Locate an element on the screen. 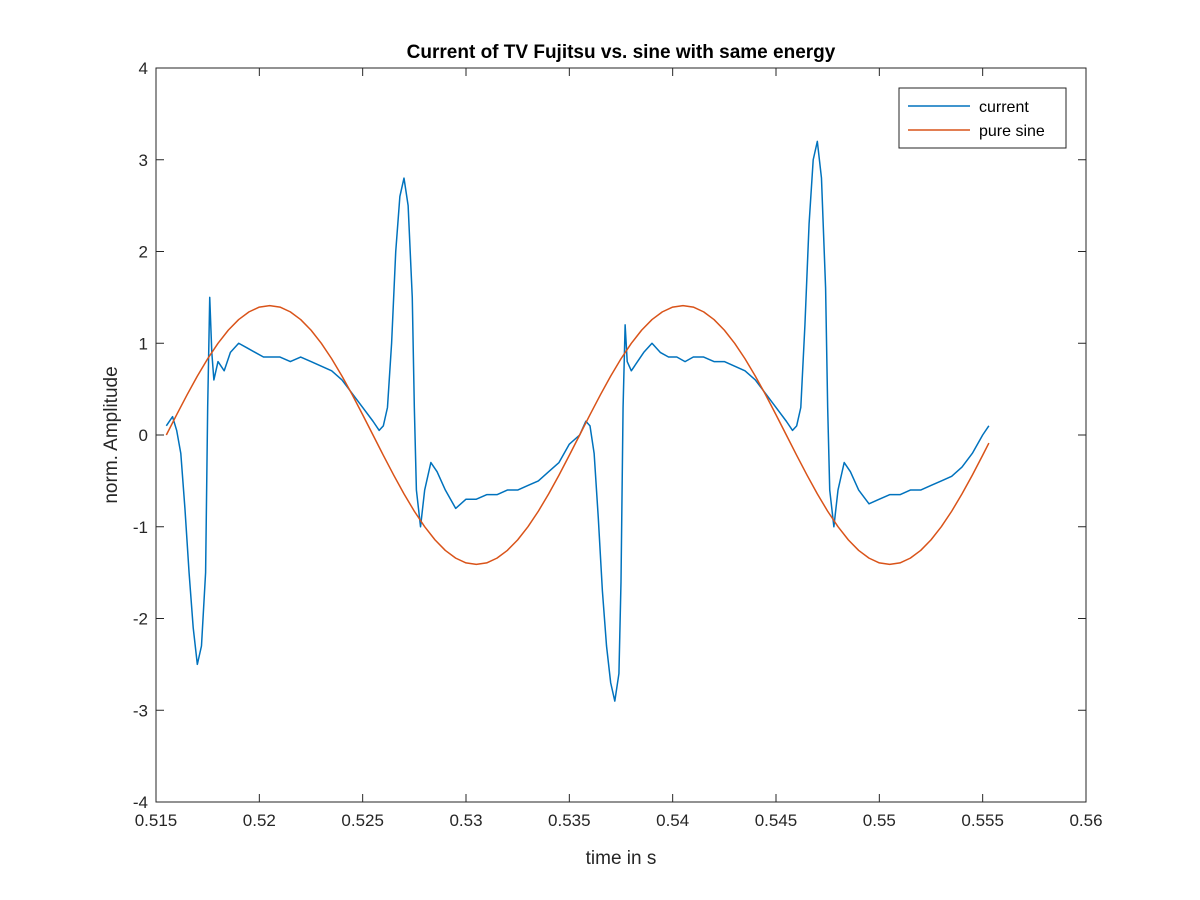 This screenshot has width=1200, height=900. y-axis-label: norm. Amplitude is located at coordinates (111, 434).